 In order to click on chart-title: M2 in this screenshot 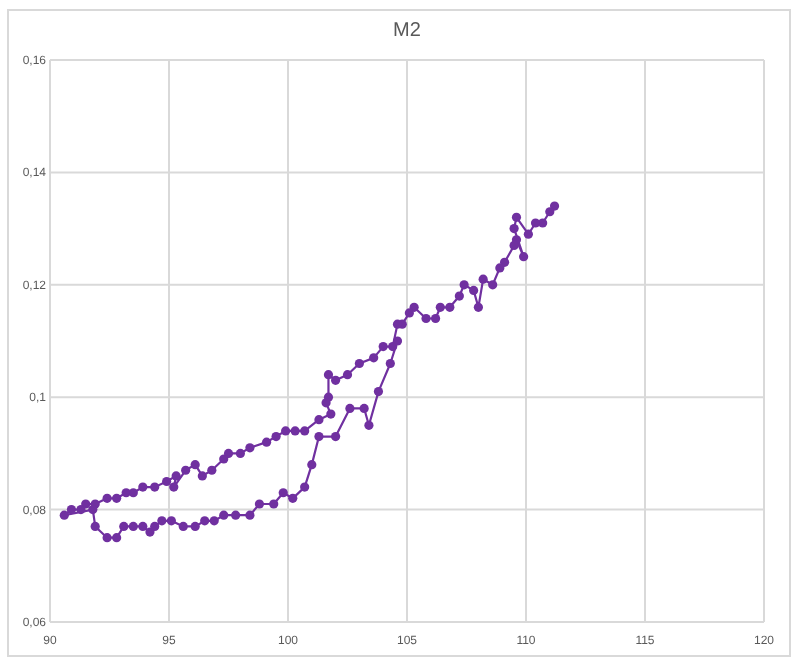, I will do `click(407, 31)`.